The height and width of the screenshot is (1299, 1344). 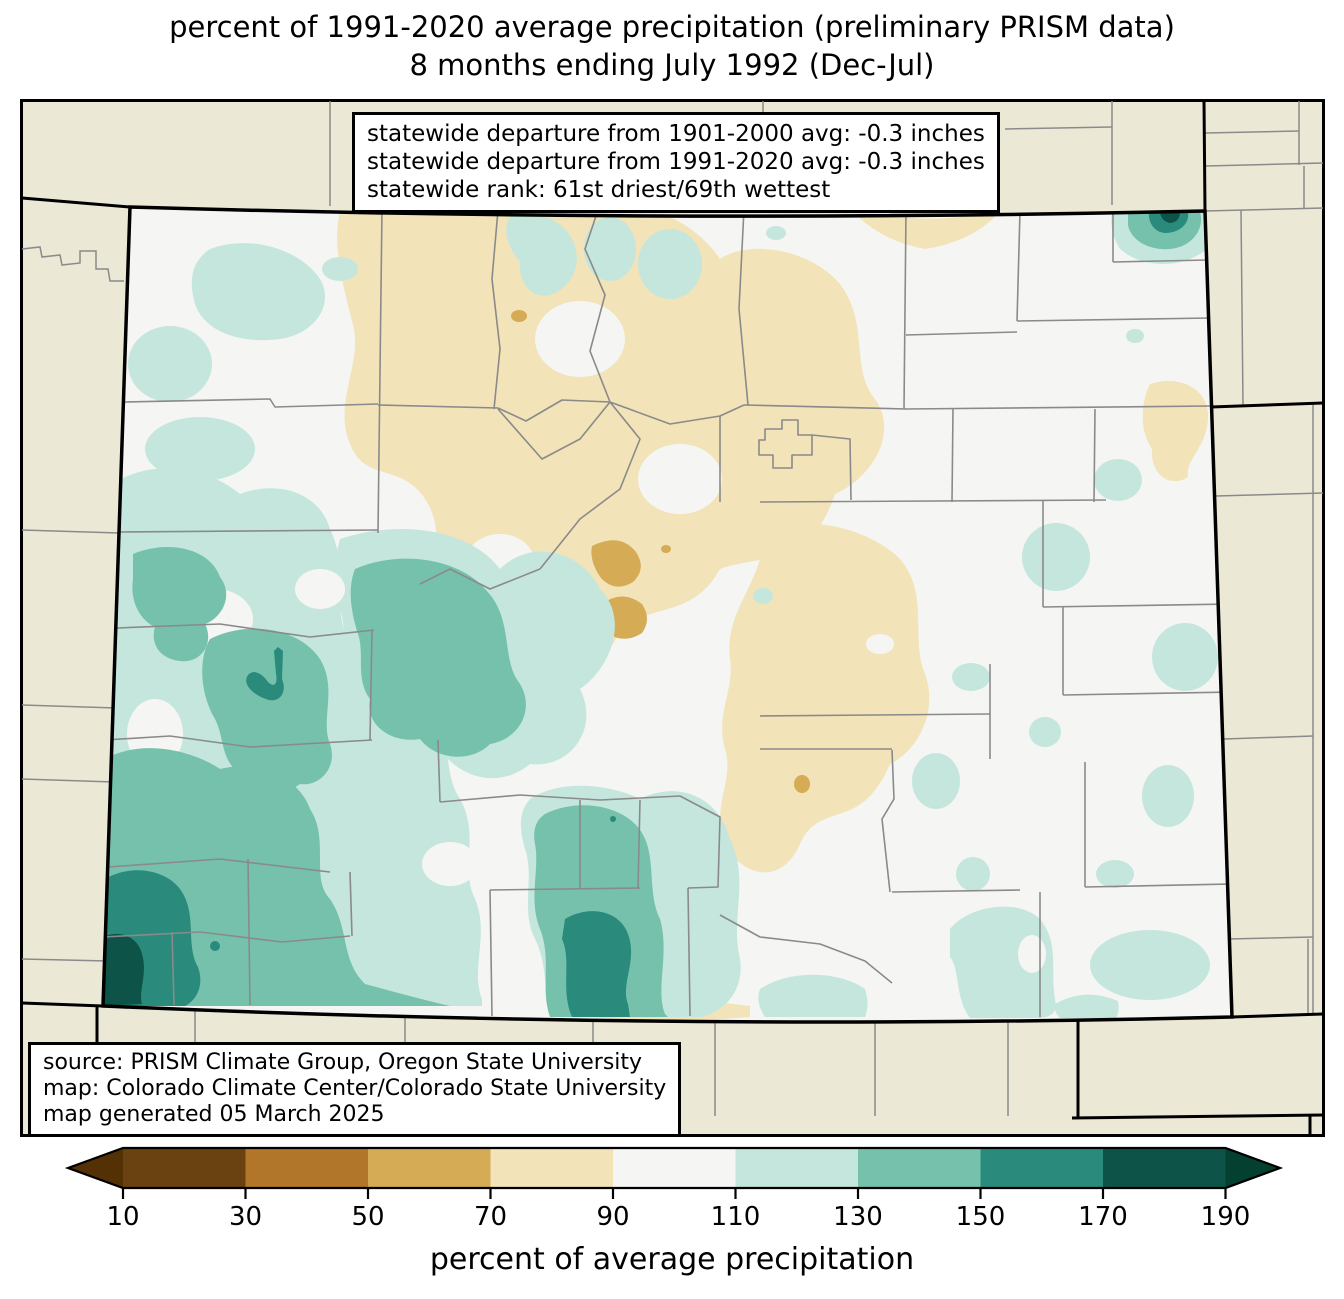 What do you see at coordinates (673, 1219) in the screenshot?
I see `colorbar-tick-labels: 10 30 50 70 90 110 130 150 170 190` at bounding box center [673, 1219].